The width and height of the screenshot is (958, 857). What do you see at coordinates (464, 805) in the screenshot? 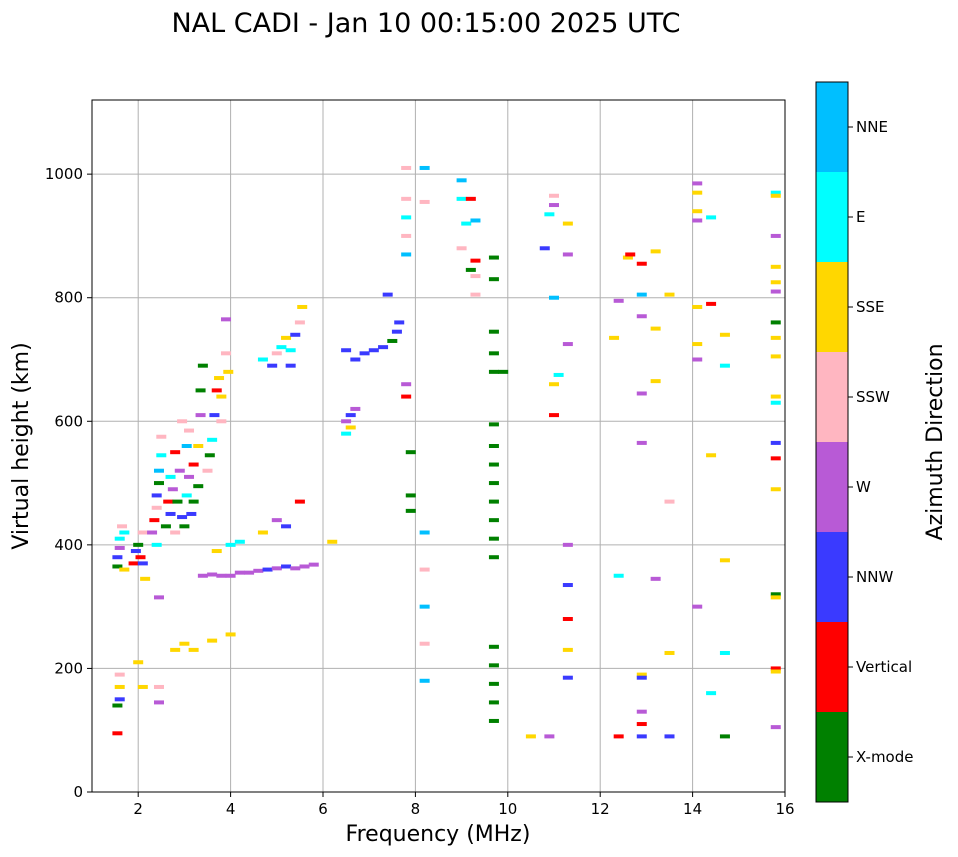
I see `x-axis-ticks: 2 4 6 8 10 12 14 16` at bounding box center [464, 805].